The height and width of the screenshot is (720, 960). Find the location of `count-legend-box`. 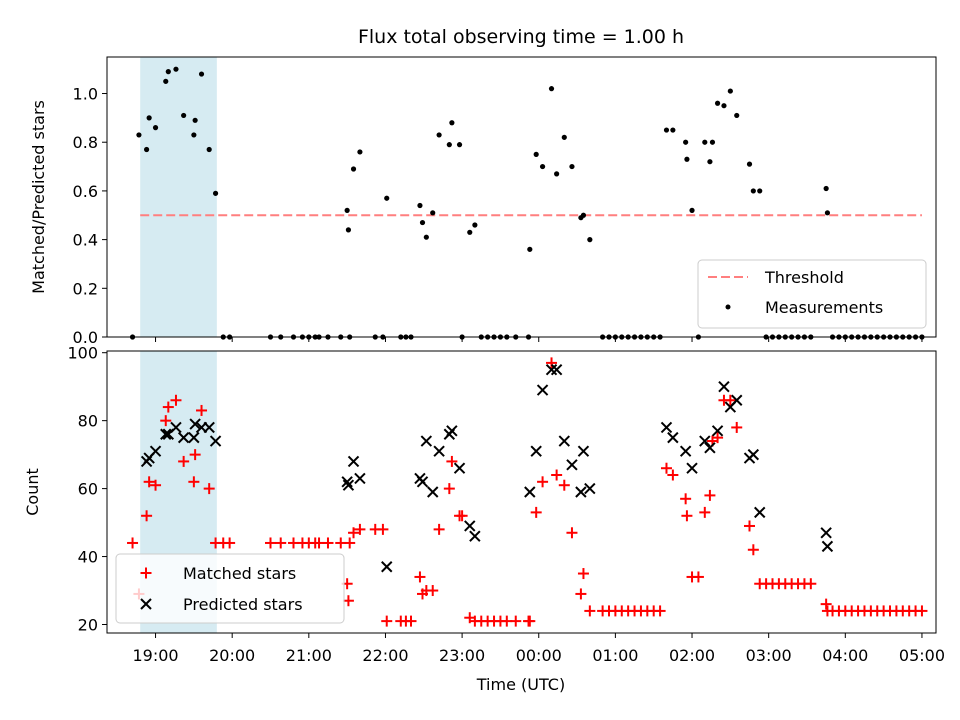

count-legend-box is located at coordinates (230, 588).